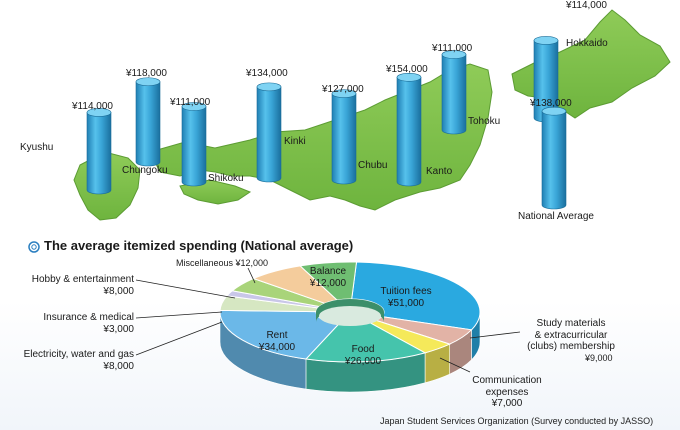  I want to click on slice-label-food: Food ¥26,000, so click(363, 355).